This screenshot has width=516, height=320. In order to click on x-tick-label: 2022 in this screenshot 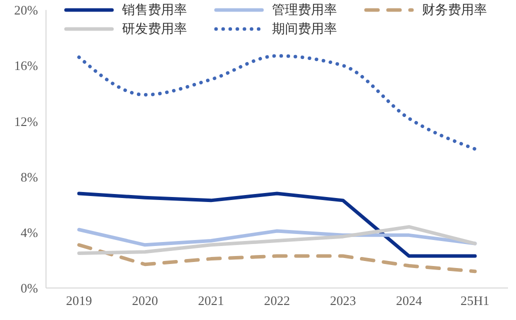, I will do `click(277, 300)`.